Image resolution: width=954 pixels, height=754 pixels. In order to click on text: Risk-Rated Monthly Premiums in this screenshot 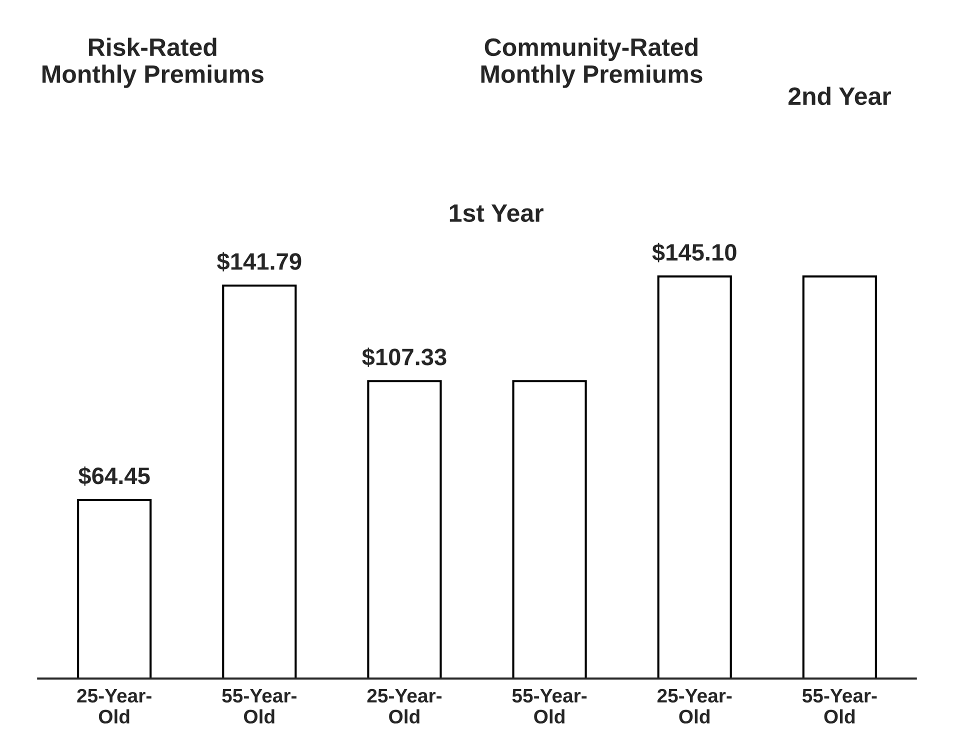, I will do `click(153, 63)`.